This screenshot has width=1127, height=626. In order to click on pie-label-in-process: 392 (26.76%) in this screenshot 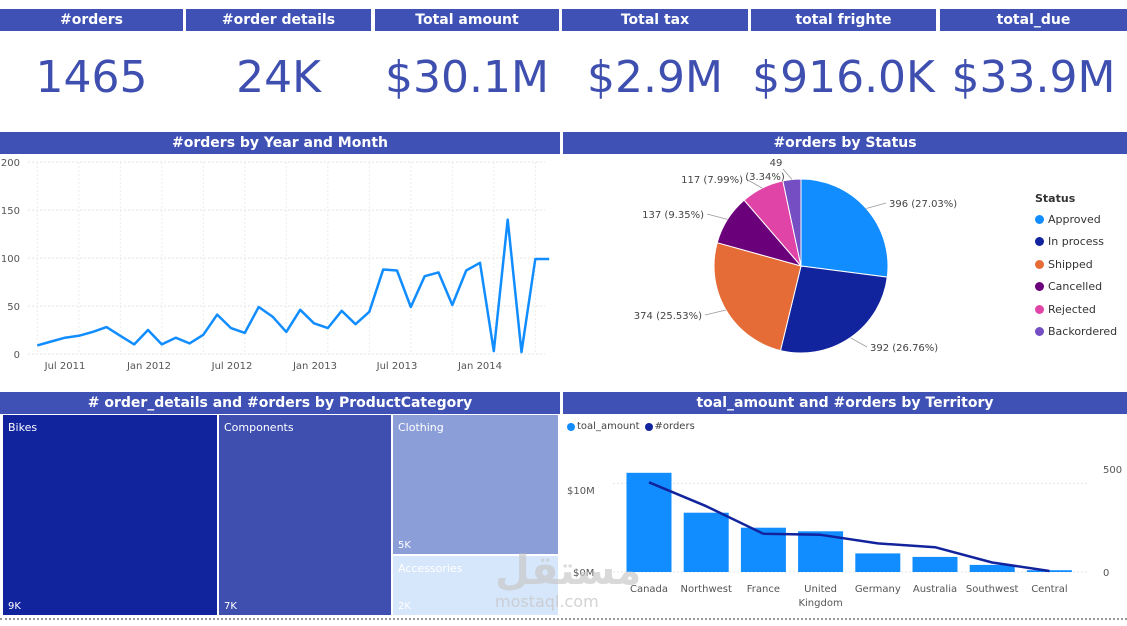, I will do `click(904, 348)`.